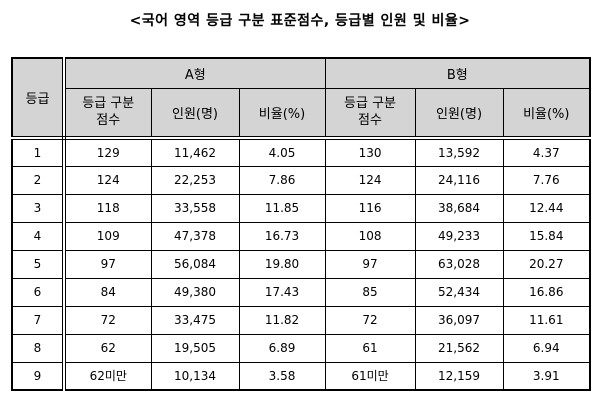 The height and width of the screenshot is (419, 600). What do you see at coordinates (107, 348) in the screenshot?
I see `a-score-cell: 62` at bounding box center [107, 348].